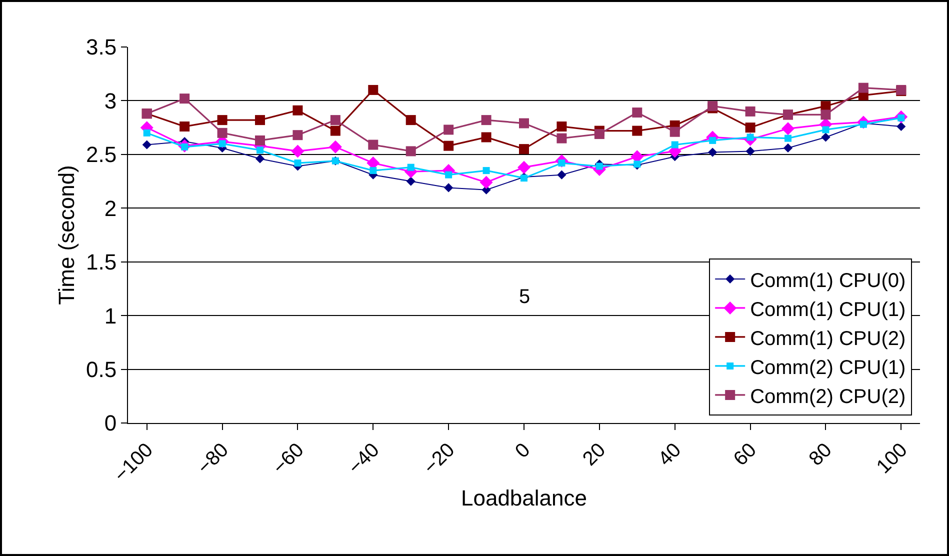  What do you see at coordinates (524, 497) in the screenshot?
I see `x-axis-title: Loadbalance` at bounding box center [524, 497].